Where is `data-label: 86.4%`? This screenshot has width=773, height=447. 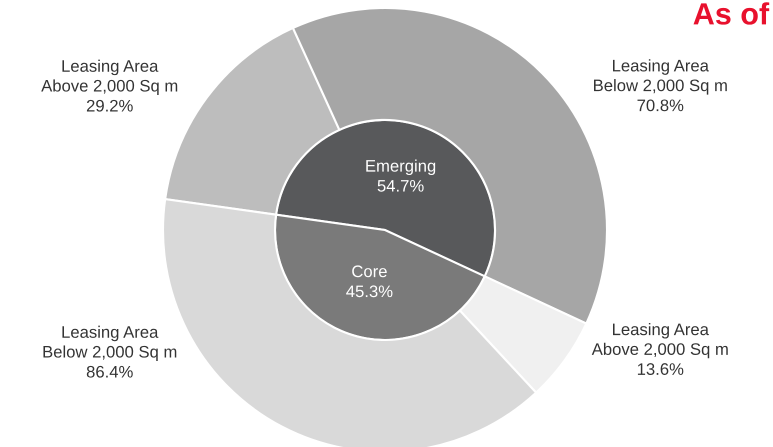 data-label: 86.4% is located at coordinates (109, 372).